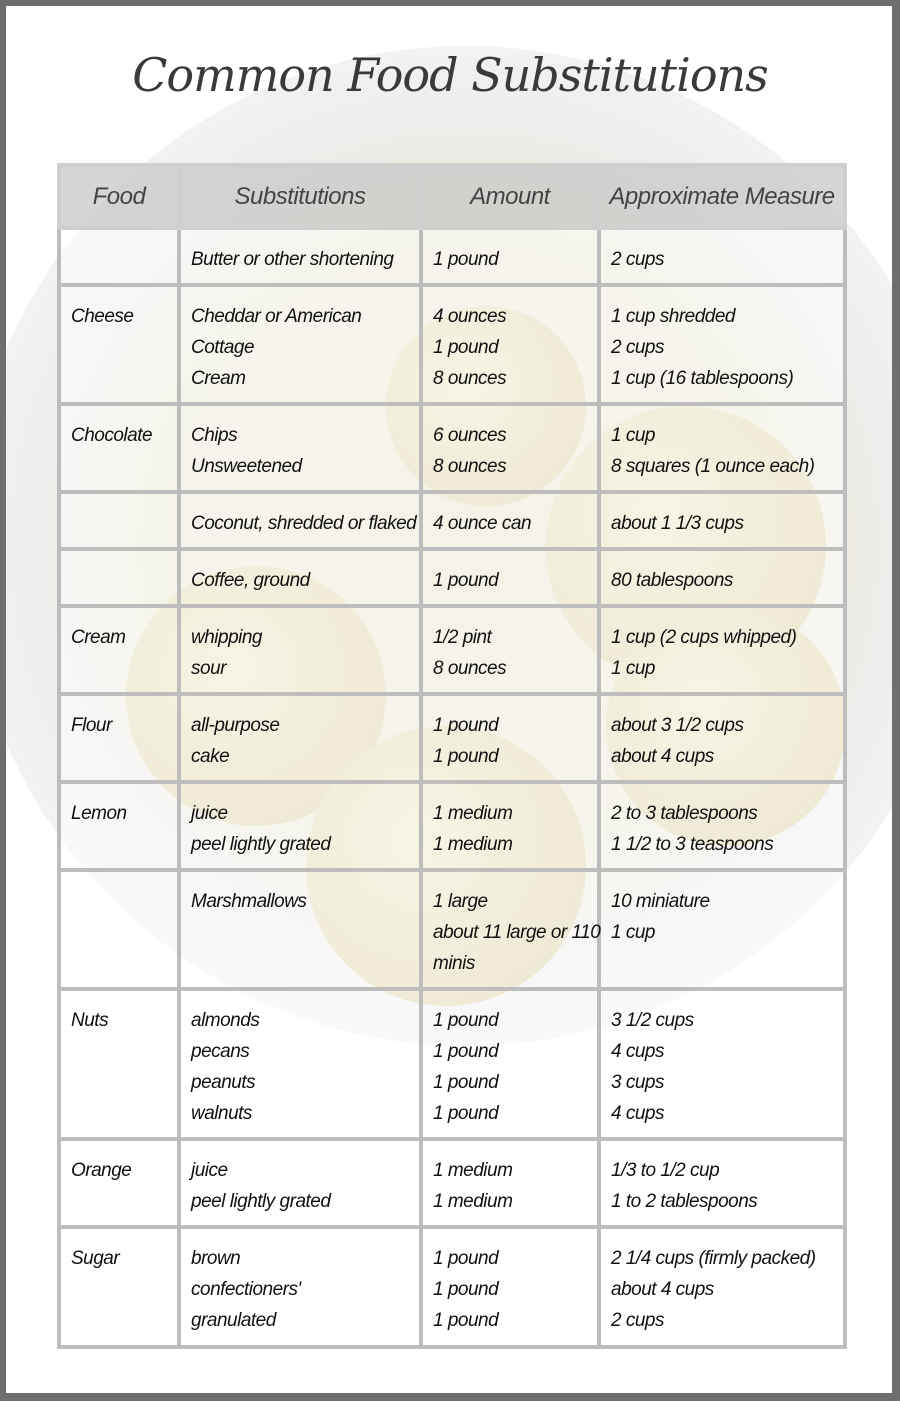  Describe the element at coordinates (510, 1064) in the screenshot. I see `amount-cell: 1 pound 1 pound 1 pound 1 pound` at that location.